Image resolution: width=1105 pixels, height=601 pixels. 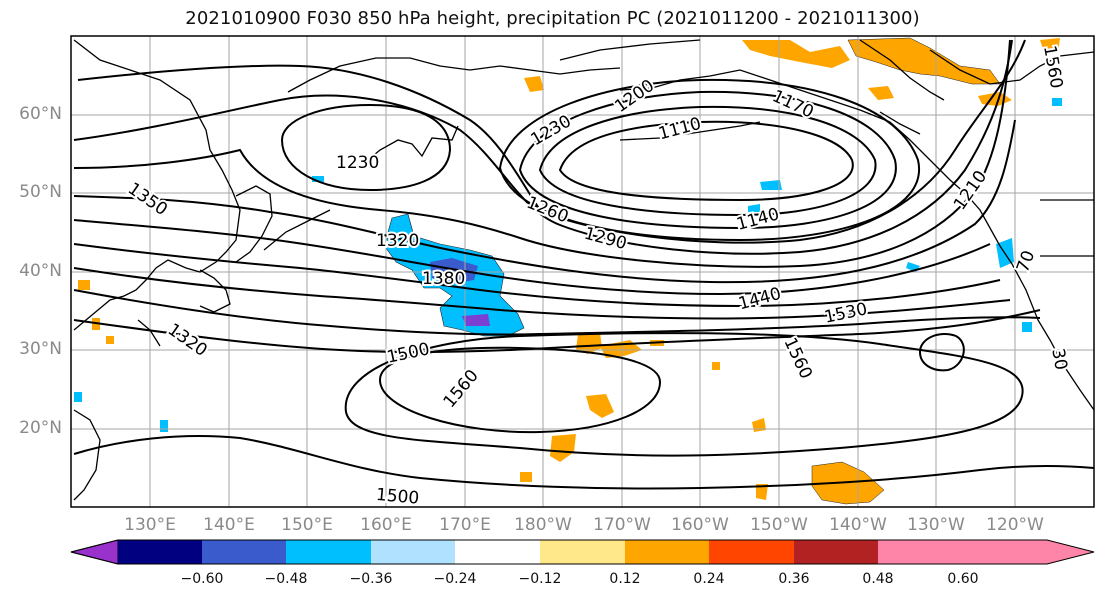 What do you see at coordinates (357, 163) in the screenshot?
I see `contour-label: 1230` at bounding box center [357, 163].